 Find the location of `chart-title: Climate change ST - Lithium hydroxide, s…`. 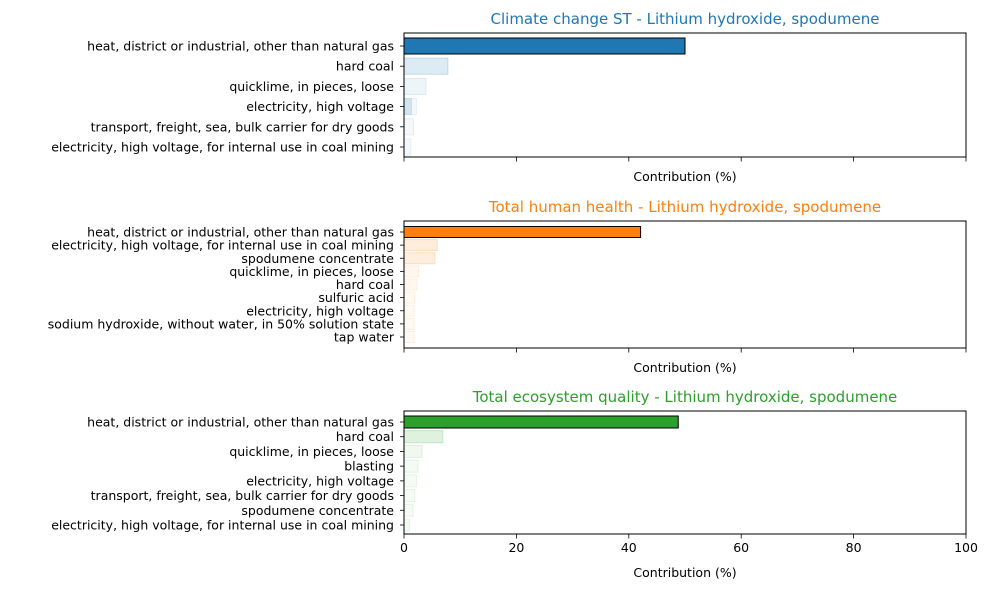

chart-title: Climate change ST - Lithium hydroxide, s… is located at coordinates (685, 19).